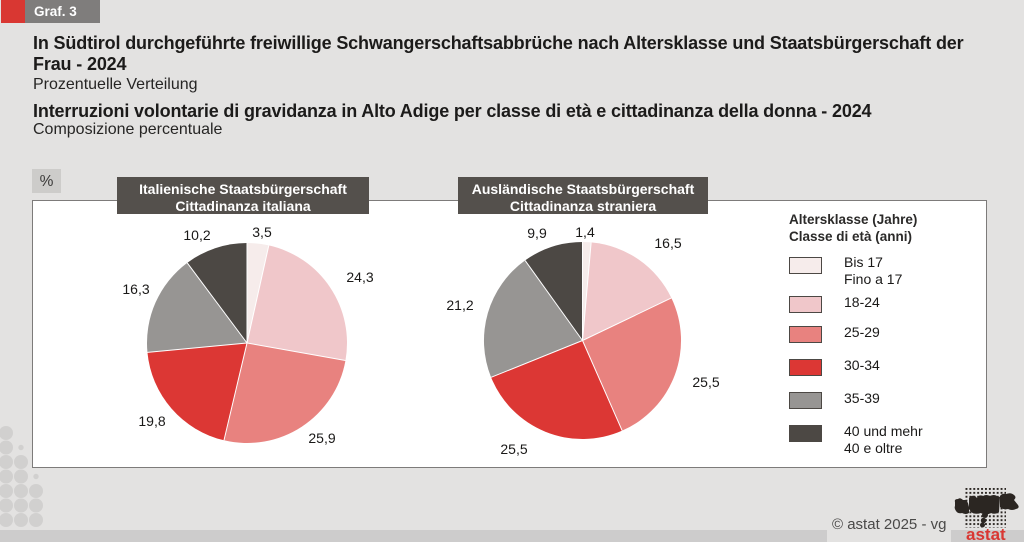 This screenshot has height=542, width=1024. What do you see at coordinates (986, 533) in the screenshot?
I see `svg-text: astat` at bounding box center [986, 533].